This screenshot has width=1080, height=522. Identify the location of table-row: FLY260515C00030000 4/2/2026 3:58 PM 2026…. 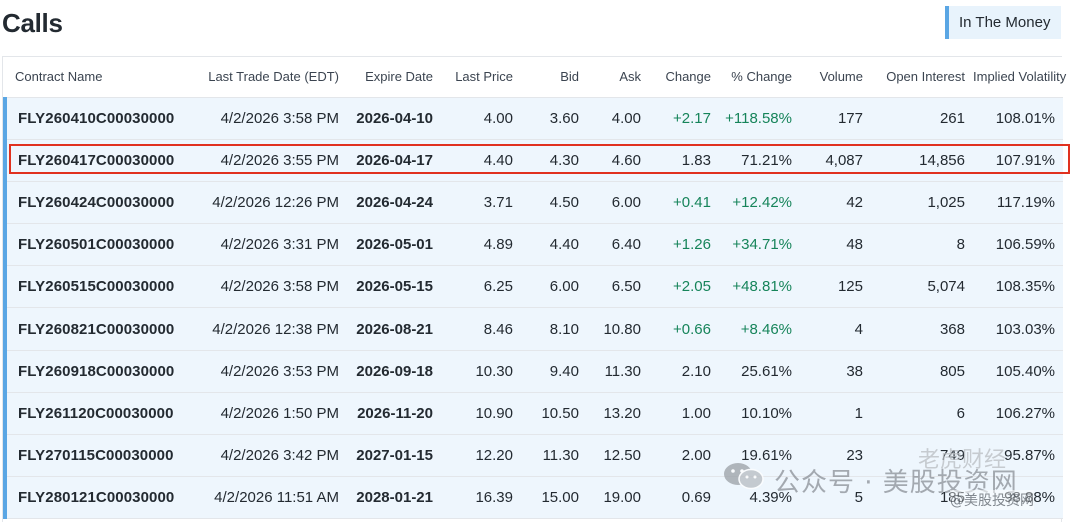
(533, 287).